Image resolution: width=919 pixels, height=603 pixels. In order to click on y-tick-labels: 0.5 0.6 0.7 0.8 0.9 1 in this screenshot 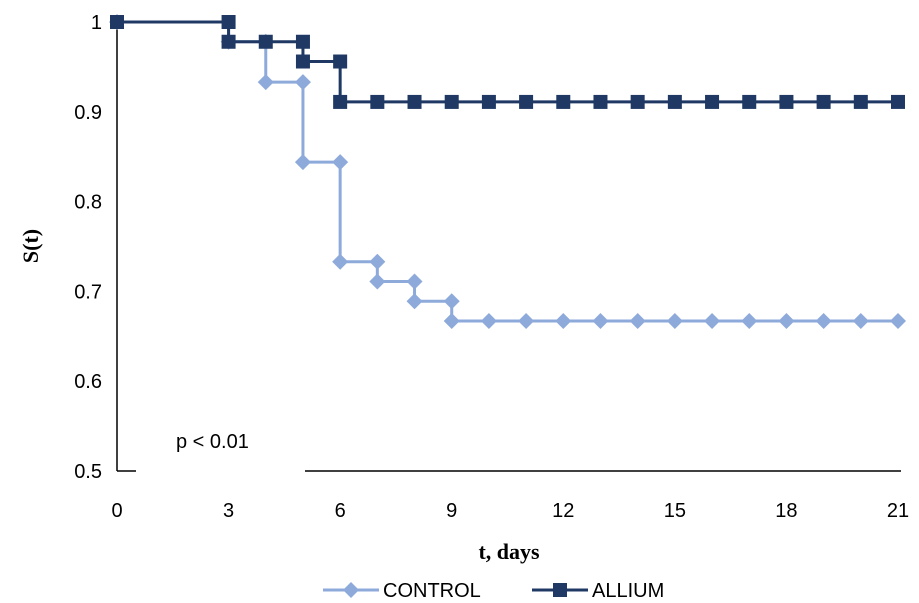, I will do `click(88, 247)`.